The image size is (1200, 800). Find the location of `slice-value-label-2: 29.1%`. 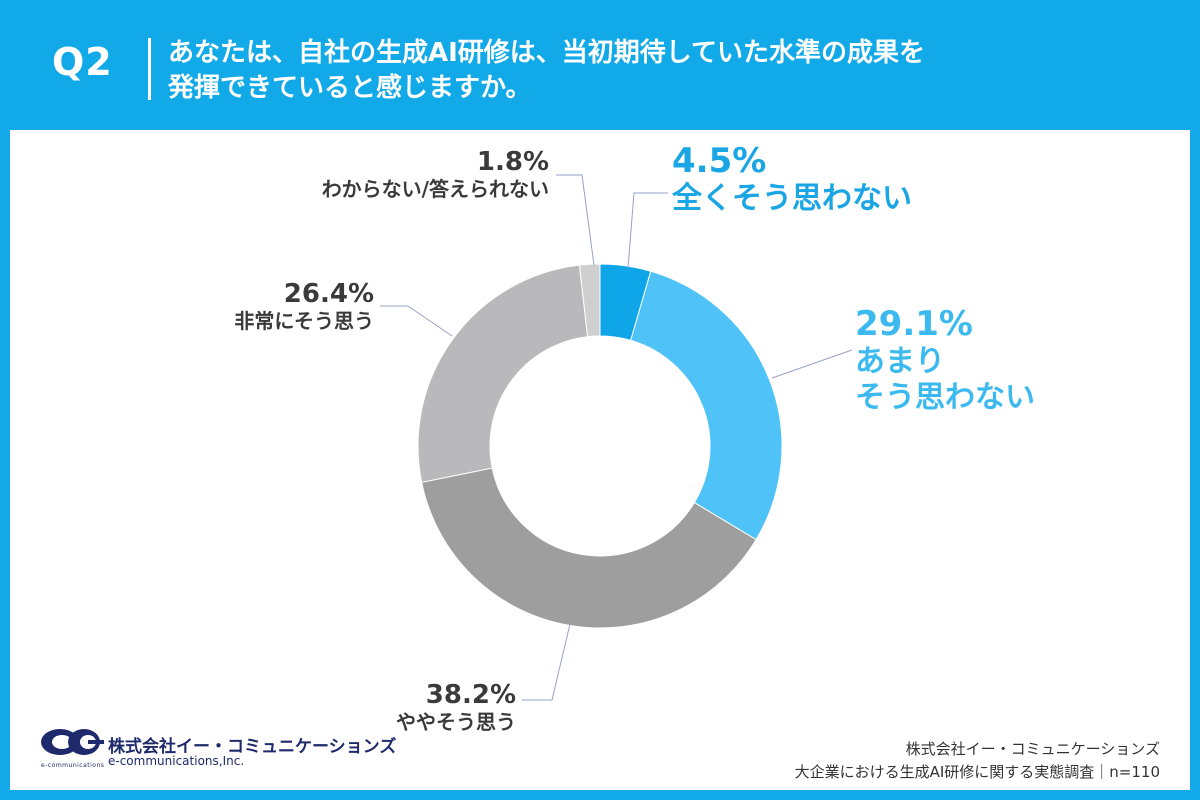

slice-value-label-2: 29.1% is located at coordinates (914, 324).